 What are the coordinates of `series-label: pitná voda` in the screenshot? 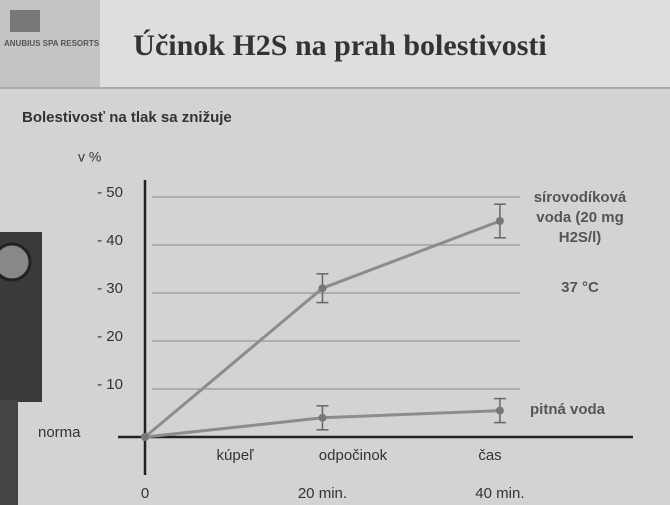 It's located at (568, 409).